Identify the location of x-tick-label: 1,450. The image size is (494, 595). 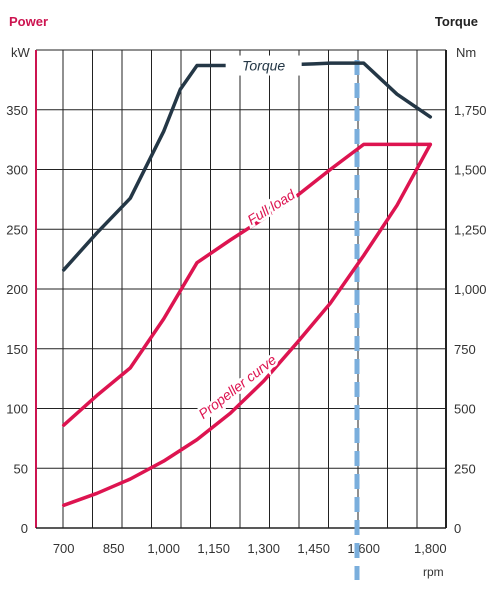
(313, 548).